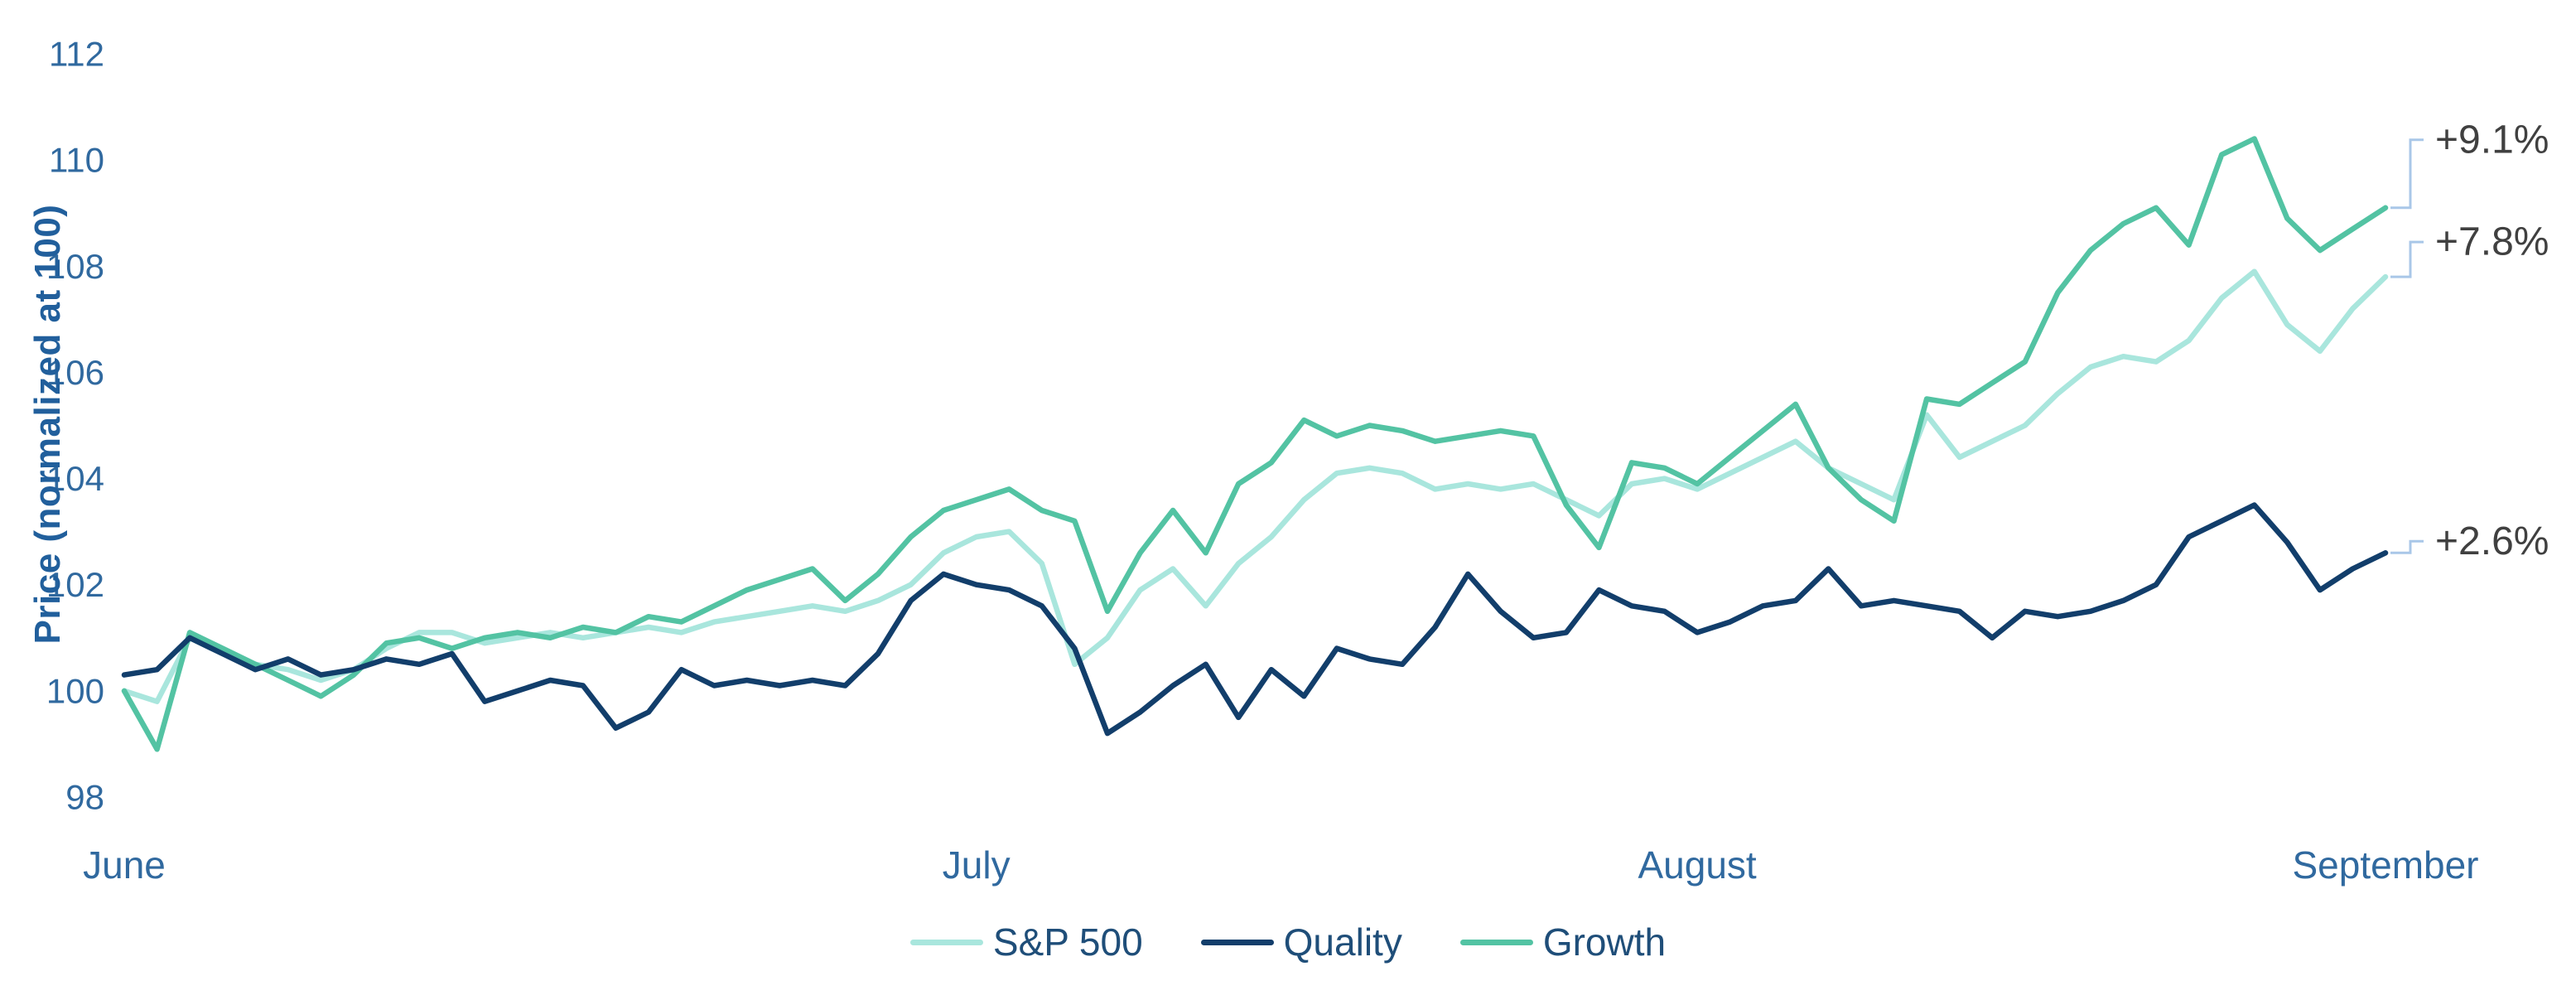 The image size is (2576, 1005). Describe the element at coordinates (946, 942) in the screenshot. I see `sp500-line-swatch-icon` at that location.